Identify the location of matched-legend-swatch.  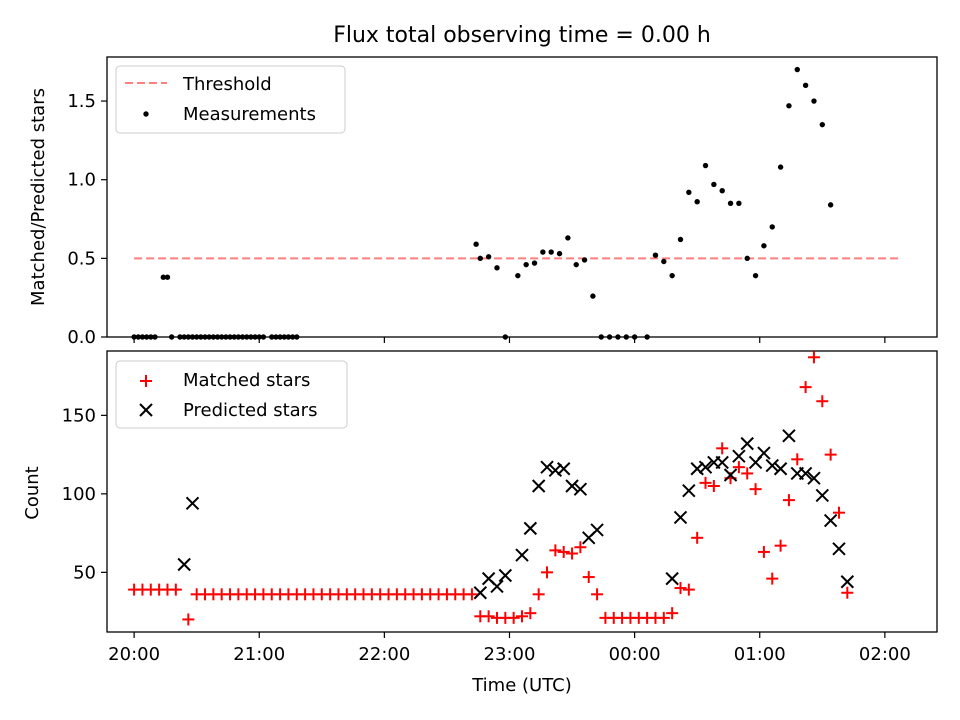
(146, 381).